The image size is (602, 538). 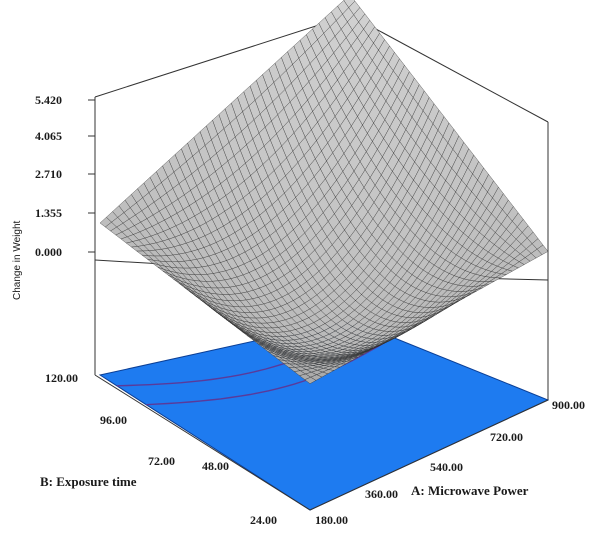 What do you see at coordinates (331, 520) in the screenshot?
I see `x-tick-label: 180.00` at bounding box center [331, 520].